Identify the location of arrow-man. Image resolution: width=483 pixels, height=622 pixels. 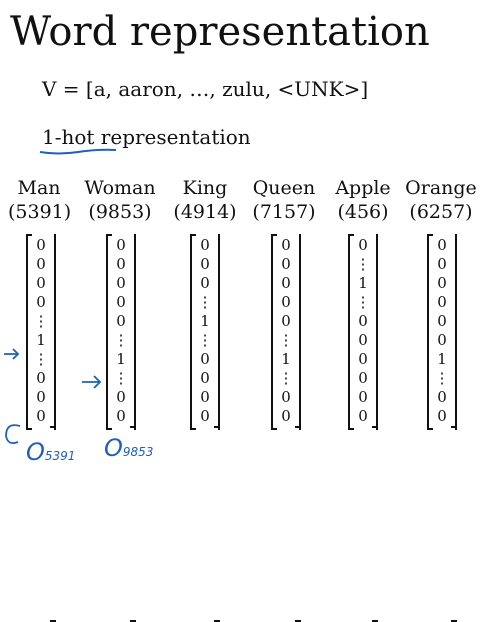
(11, 354).